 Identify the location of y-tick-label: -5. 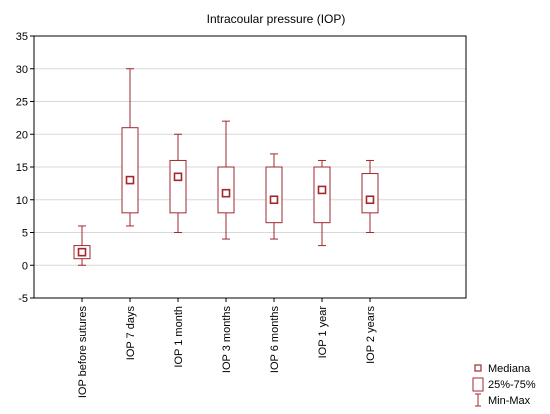
(23, 299).